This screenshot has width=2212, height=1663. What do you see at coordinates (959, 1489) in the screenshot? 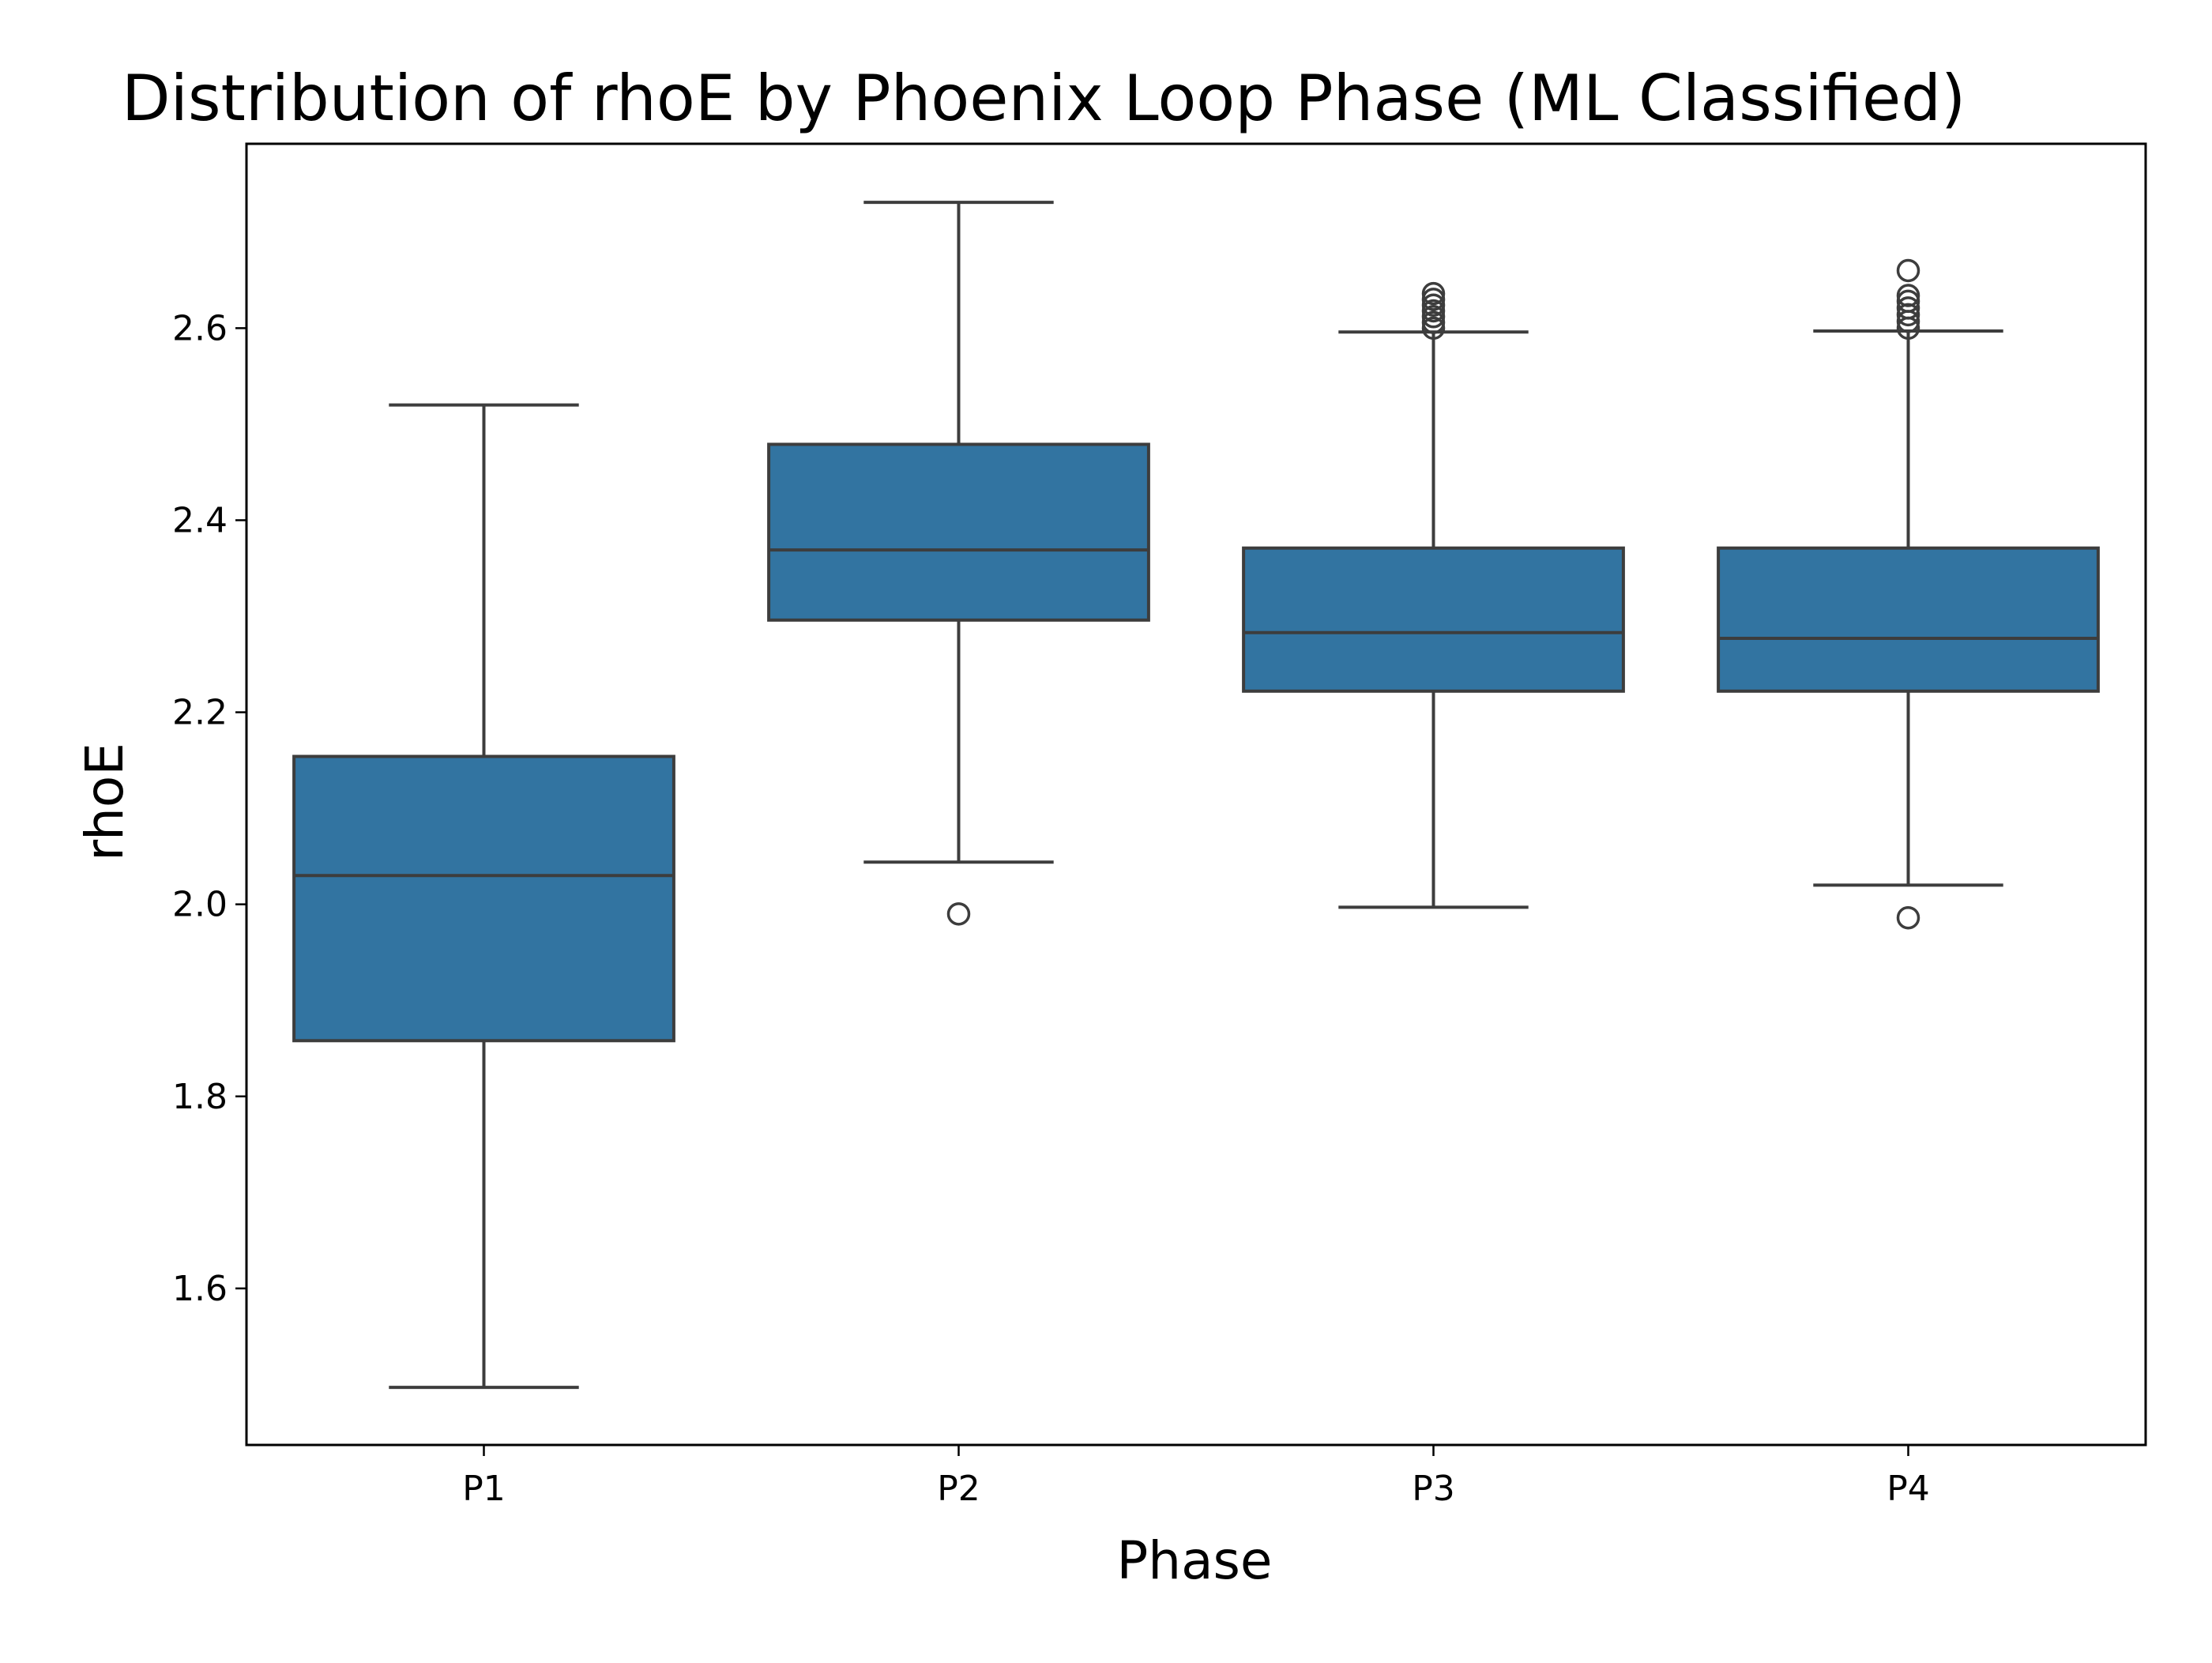
I see `x-tick-label: P2` at bounding box center [959, 1489].